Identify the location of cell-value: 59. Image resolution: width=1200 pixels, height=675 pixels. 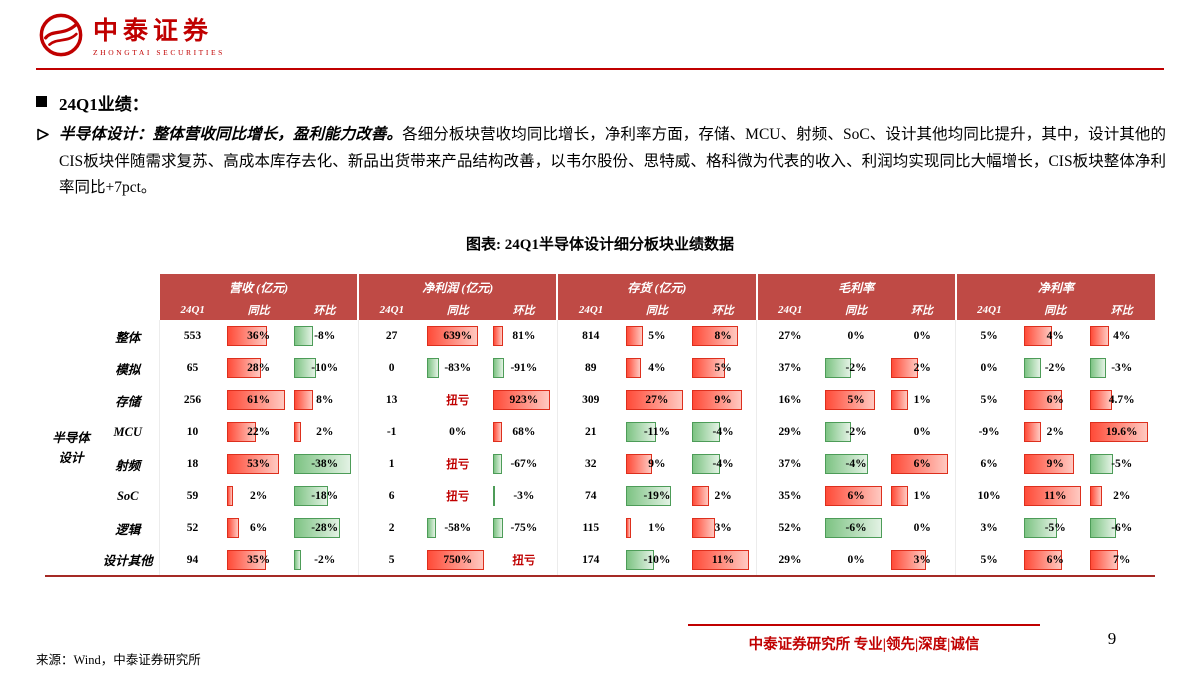
(192, 496).